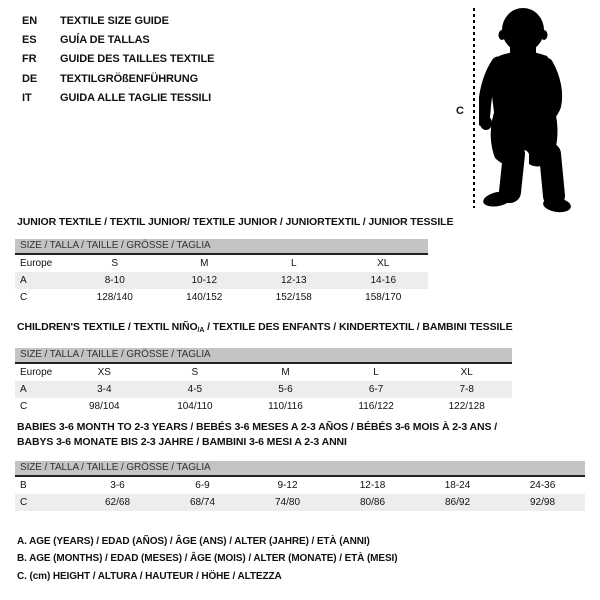 The height and width of the screenshot is (600, 600). I want to click on language-row: IT GUIDA ALLE TAGLIE TESSILI, so click(118, 98).